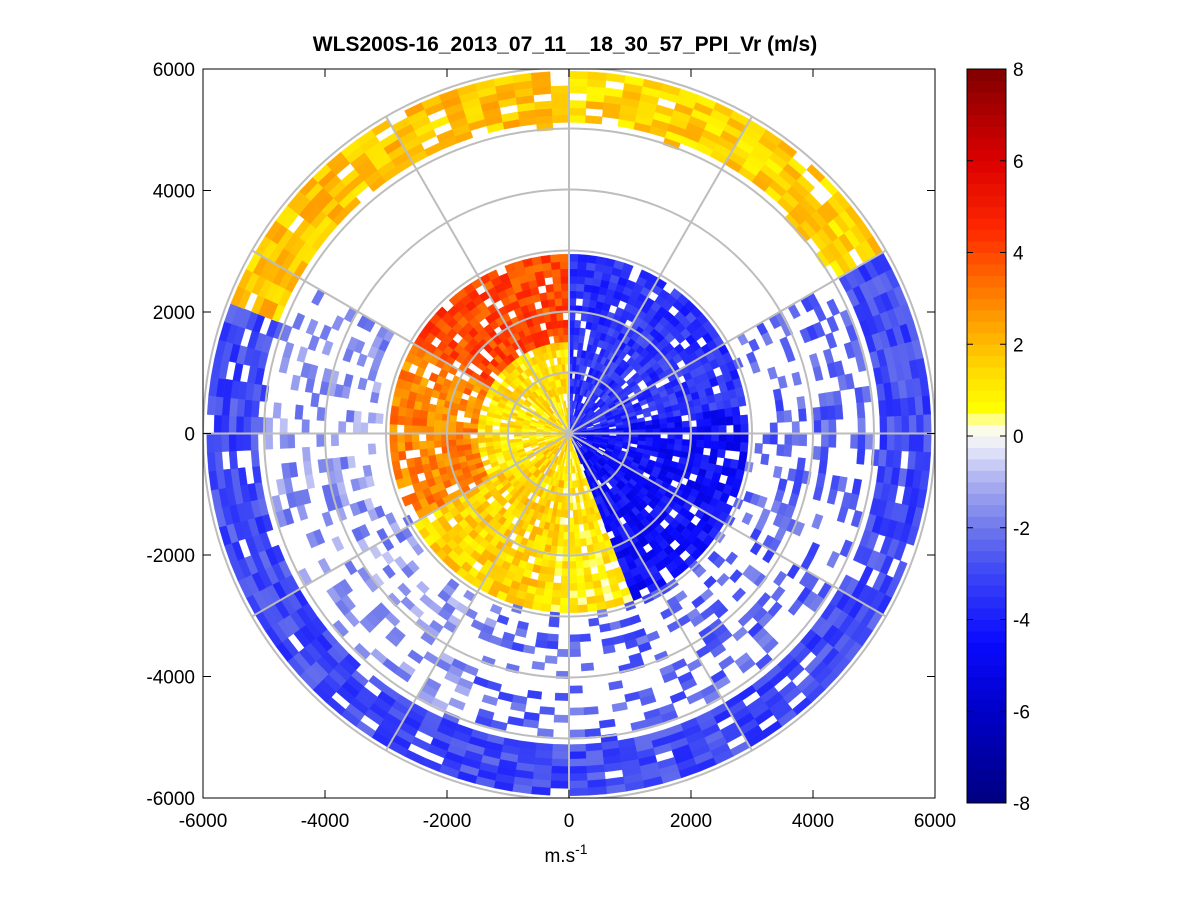 This screenshot has height=901, width=1201. What do you see at coordinates (559, 856) in the screenshot?
I see `x-axis-label-base: m.s` at bounding box center [559, 856].